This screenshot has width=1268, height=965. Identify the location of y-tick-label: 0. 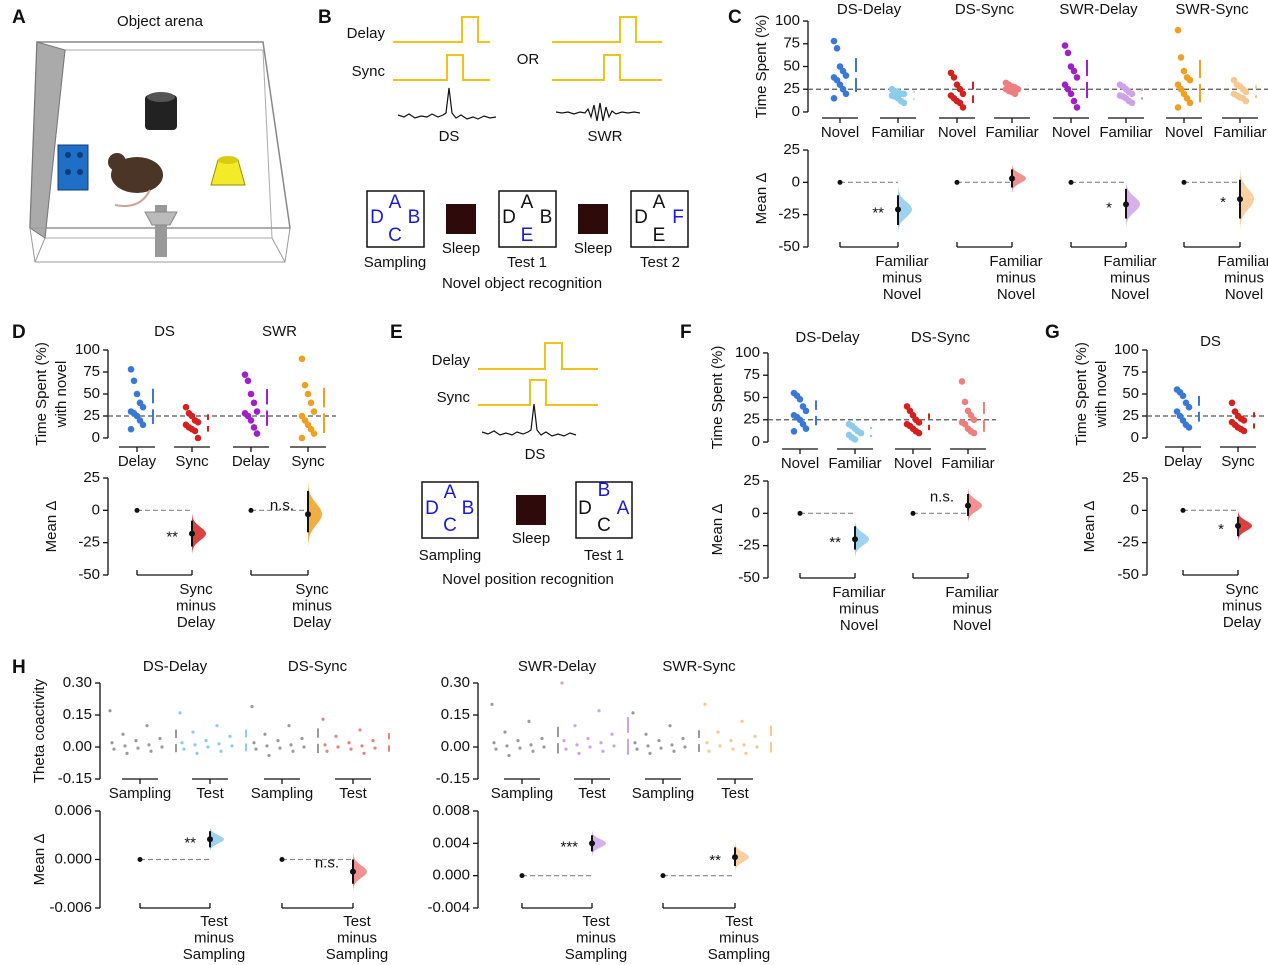
(796, 181).